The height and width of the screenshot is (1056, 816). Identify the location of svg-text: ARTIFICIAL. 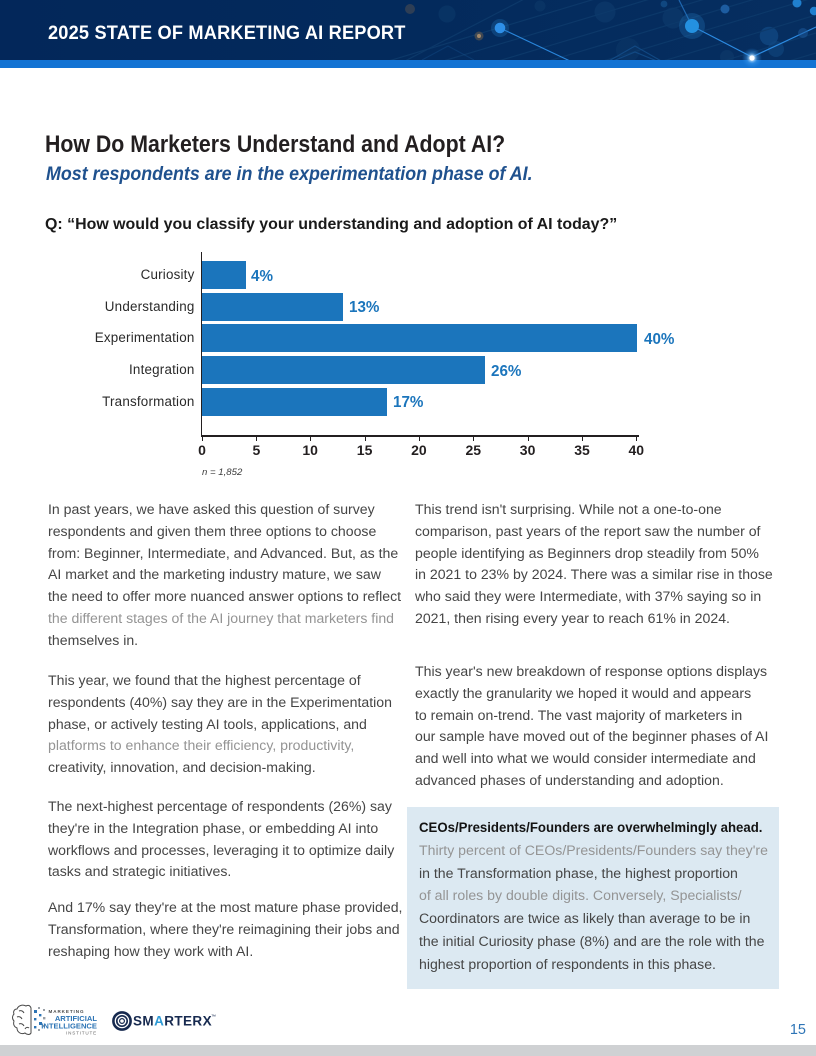
(76, 1018).